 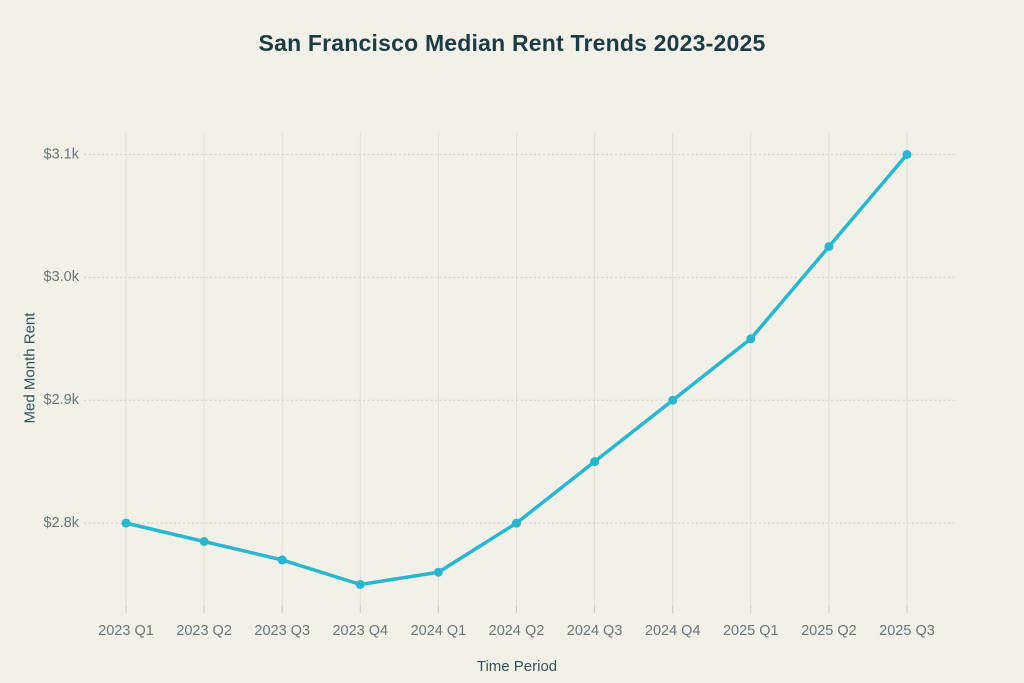 I want to click on x-axis-title: Time Period, so click(x=517, y=666).